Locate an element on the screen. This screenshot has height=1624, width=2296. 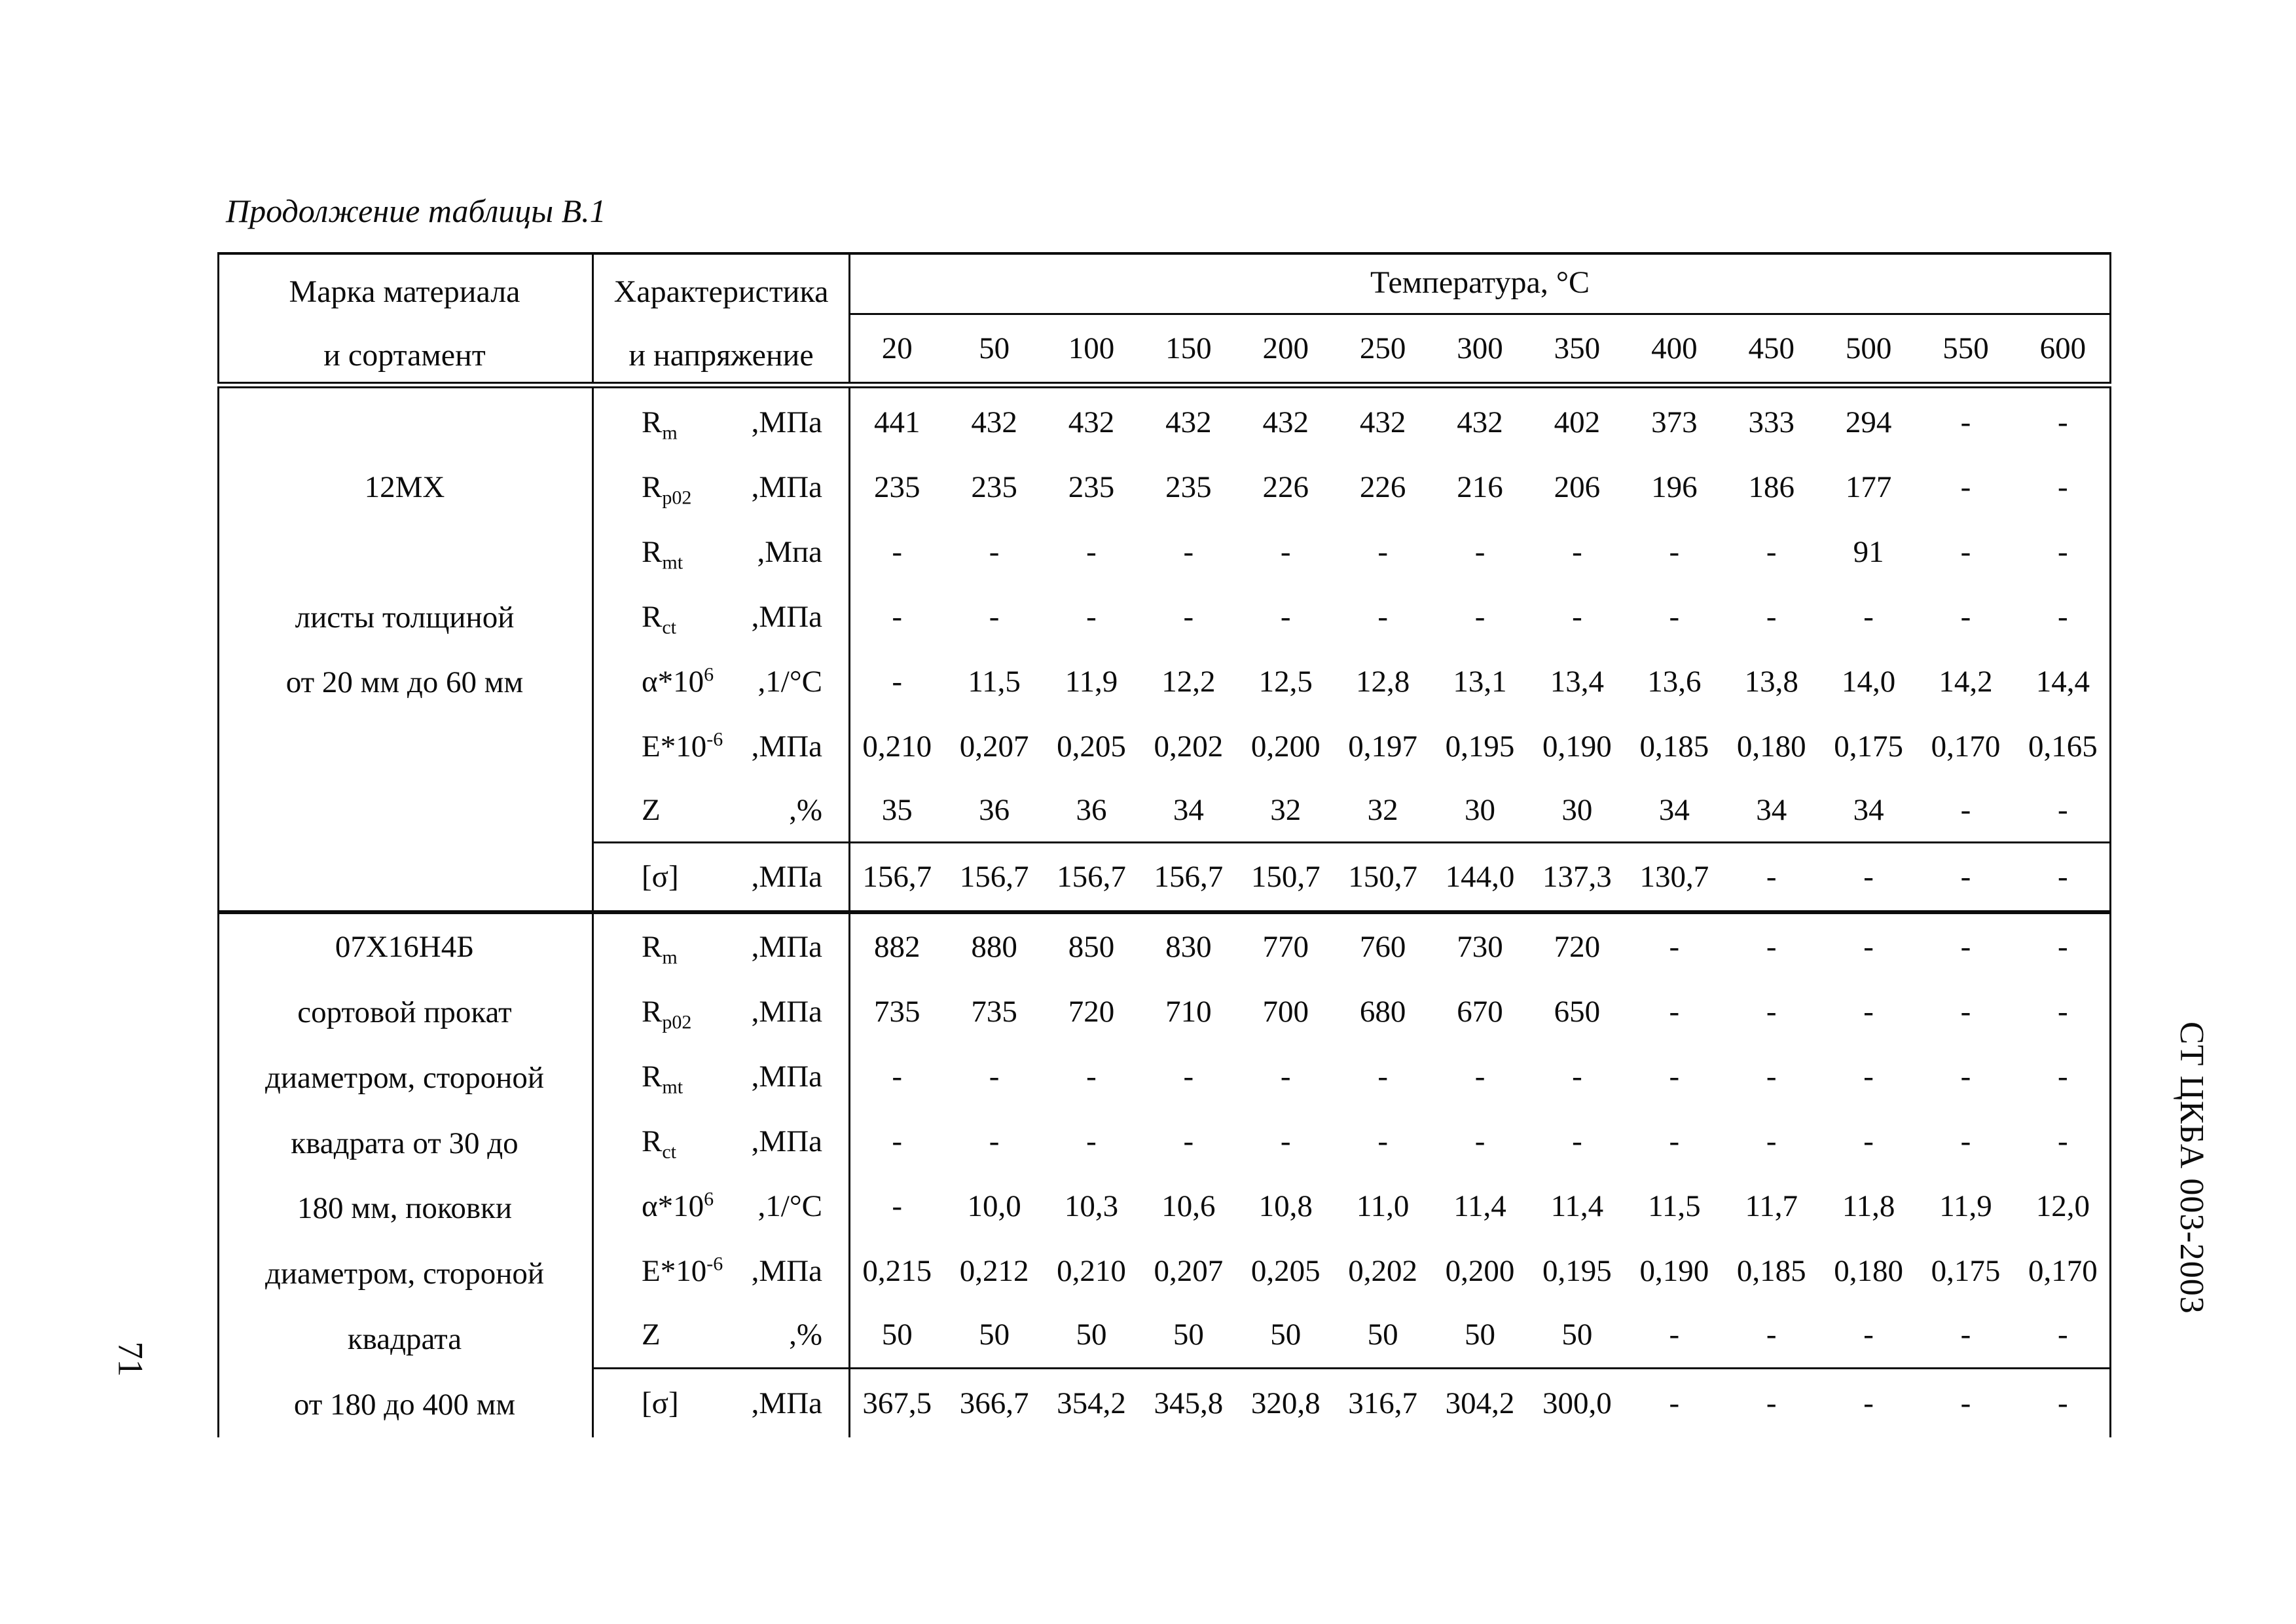
data-cell: 0,180 is located at coordinates (1868, 1270).